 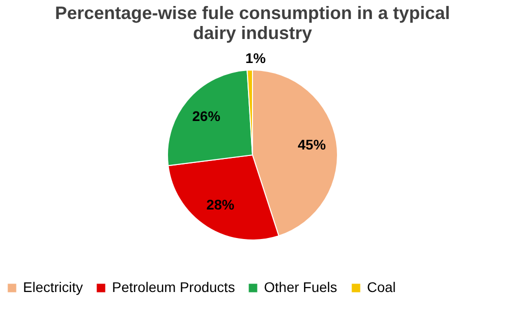 What do you see at coordinates (206, 116) in the screenshot?
I see `data-label: 26%` at bounding box center [206, 116].